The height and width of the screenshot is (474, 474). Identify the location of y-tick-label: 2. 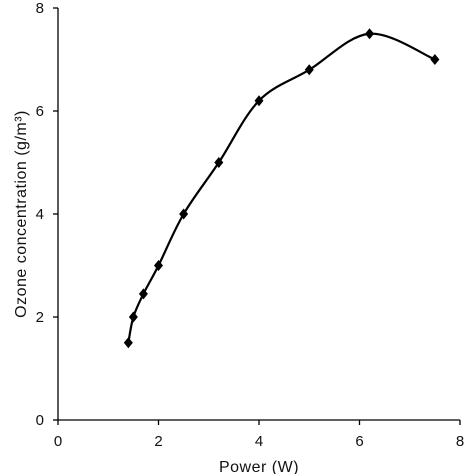
(40, 317).